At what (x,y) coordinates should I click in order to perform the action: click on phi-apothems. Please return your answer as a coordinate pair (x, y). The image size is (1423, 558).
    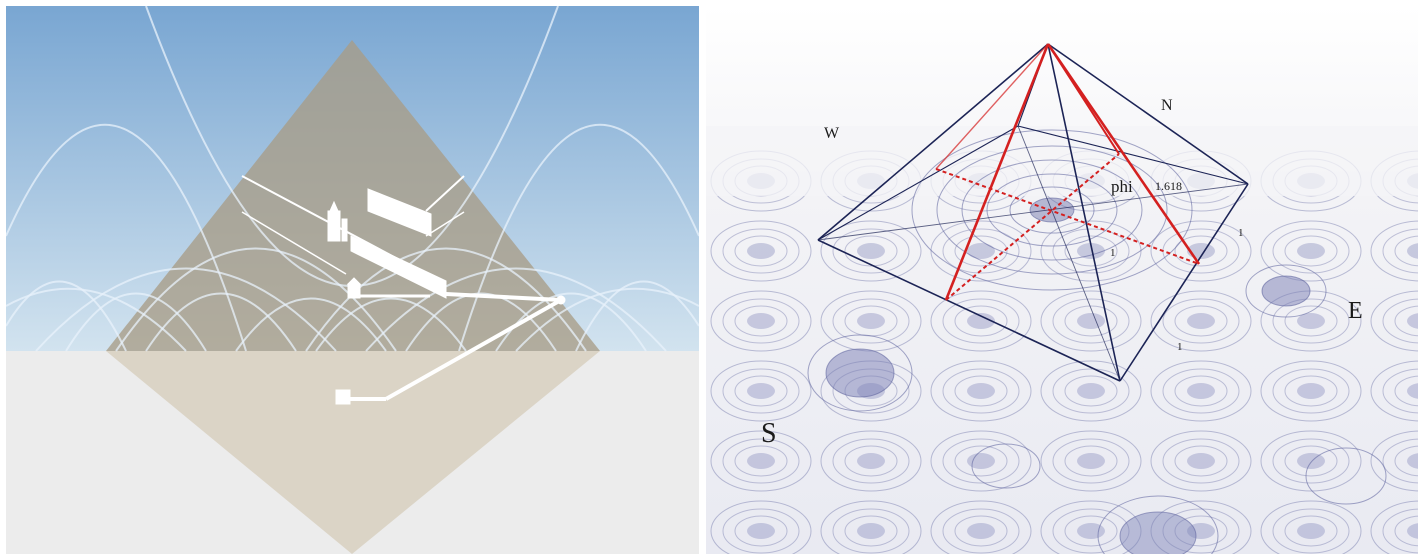
    Looking at the image, I should click on (1068, 172).